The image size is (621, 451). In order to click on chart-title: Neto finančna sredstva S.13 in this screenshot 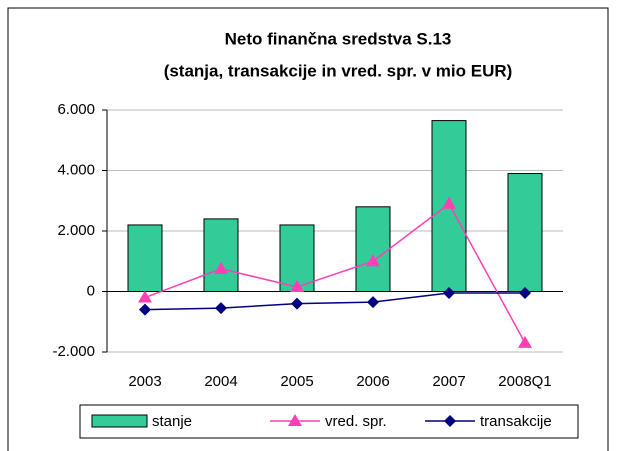, I will do `click(338, 38)`.